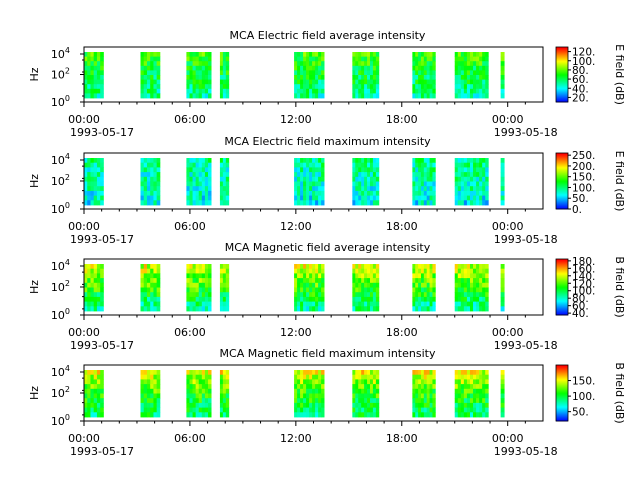 The width and height of the screenshot is (640, 480). What do you see at coordinates (590, 393) in the screenshot?
I see `colorbar: 50.100.150. B field (dB)` at bounding box center [590, 393].